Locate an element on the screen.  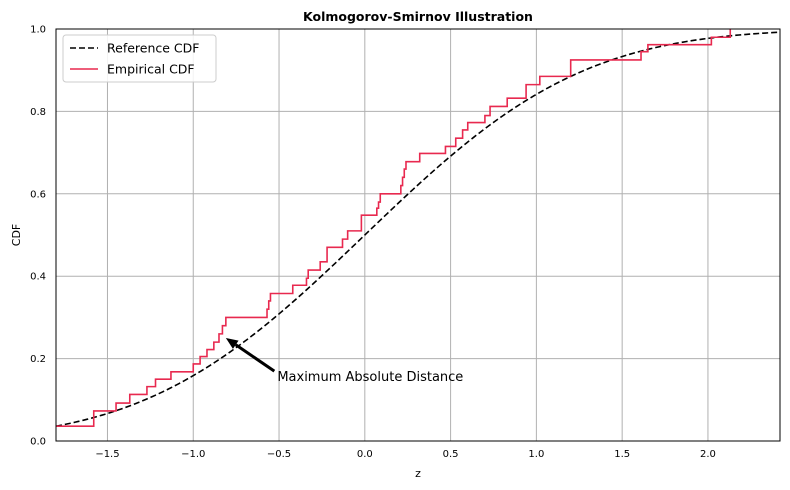
x-tick-label: 1.0 is located at coordinates (536, 454).